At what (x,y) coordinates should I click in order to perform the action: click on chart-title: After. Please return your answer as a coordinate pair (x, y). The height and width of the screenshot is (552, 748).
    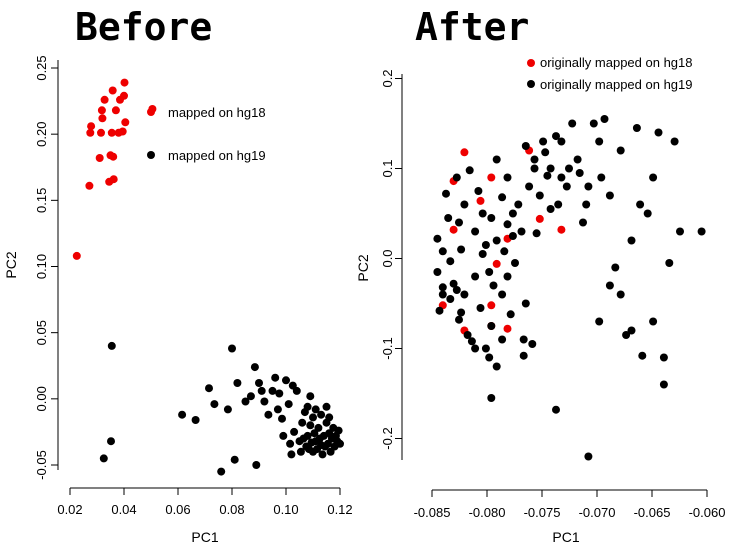
    Looking at the image, I should click on (472, 27).